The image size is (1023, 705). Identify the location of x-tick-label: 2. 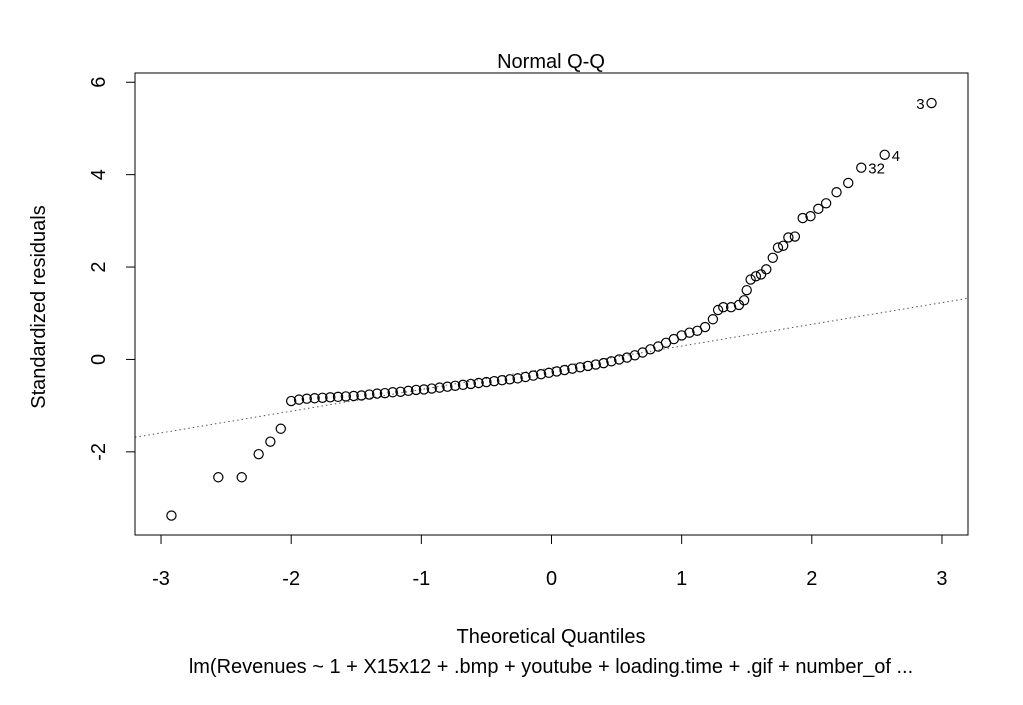
(811, 579).